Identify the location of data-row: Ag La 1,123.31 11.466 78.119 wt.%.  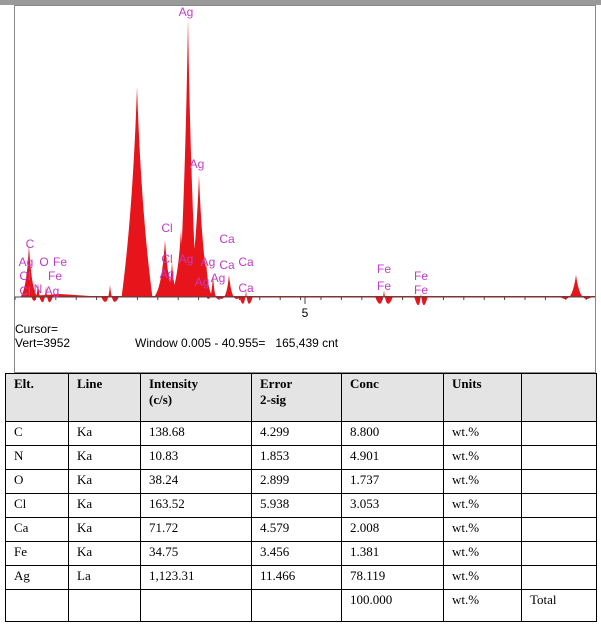
(301, 577).